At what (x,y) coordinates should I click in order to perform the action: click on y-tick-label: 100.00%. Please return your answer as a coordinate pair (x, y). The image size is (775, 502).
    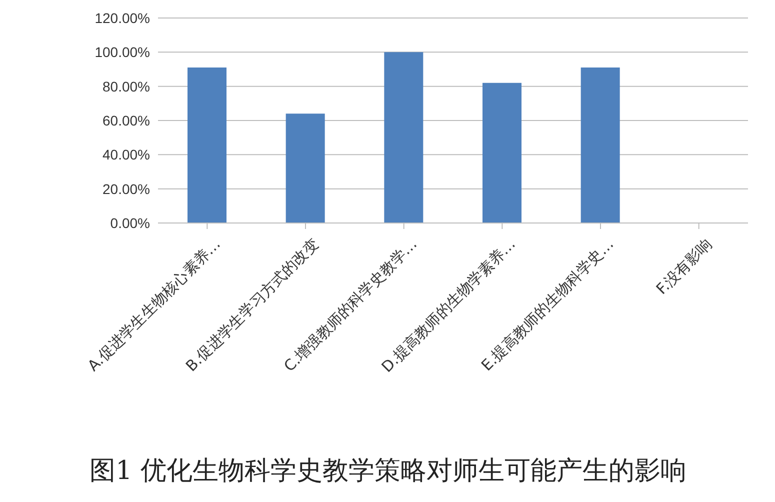
    Looking at the image, I should click on (122, 52).